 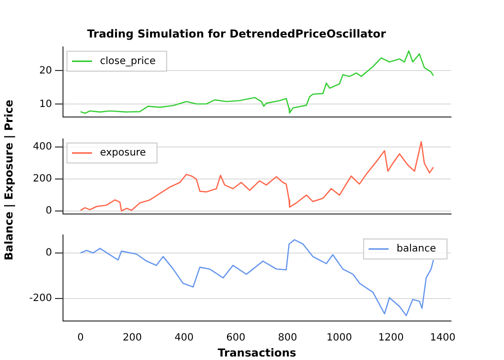 I want to click on x-tick-label: 1400, so click(x=443, y=338).